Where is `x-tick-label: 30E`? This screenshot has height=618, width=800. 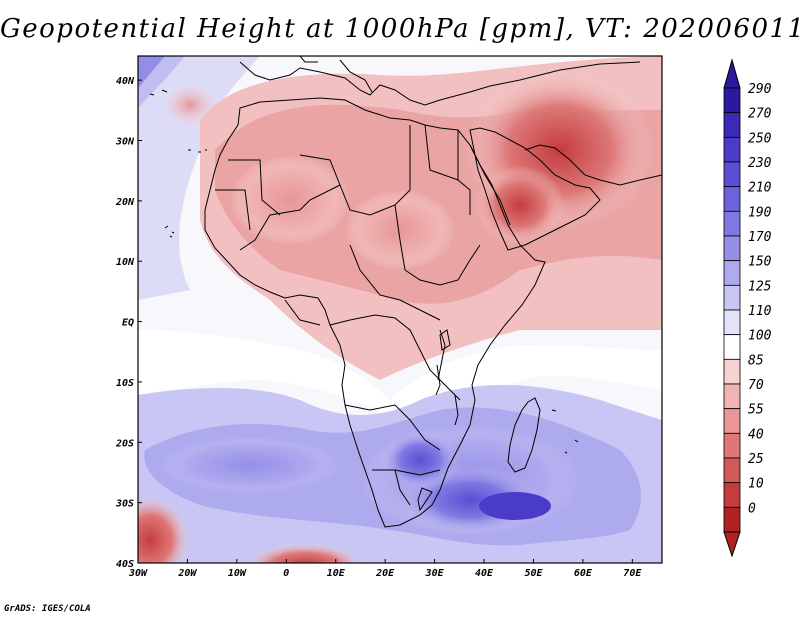 x-tick-label: 30E is located at coordinates (435, 573).